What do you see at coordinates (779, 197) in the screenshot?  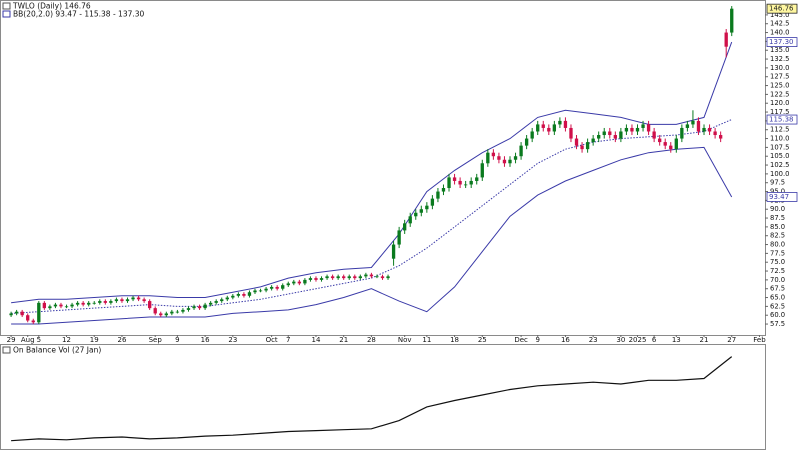 I see `price-label: 93.47` at bounding box center [779, 197].